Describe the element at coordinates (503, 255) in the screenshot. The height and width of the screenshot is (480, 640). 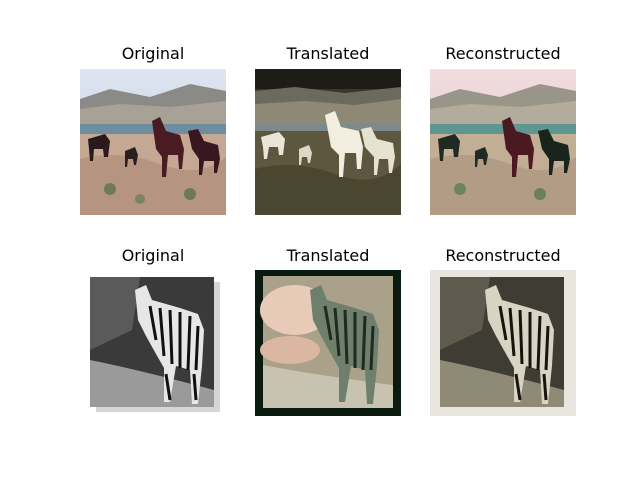
I see `row2-reconstructed-title: Reconstructed` at that location.